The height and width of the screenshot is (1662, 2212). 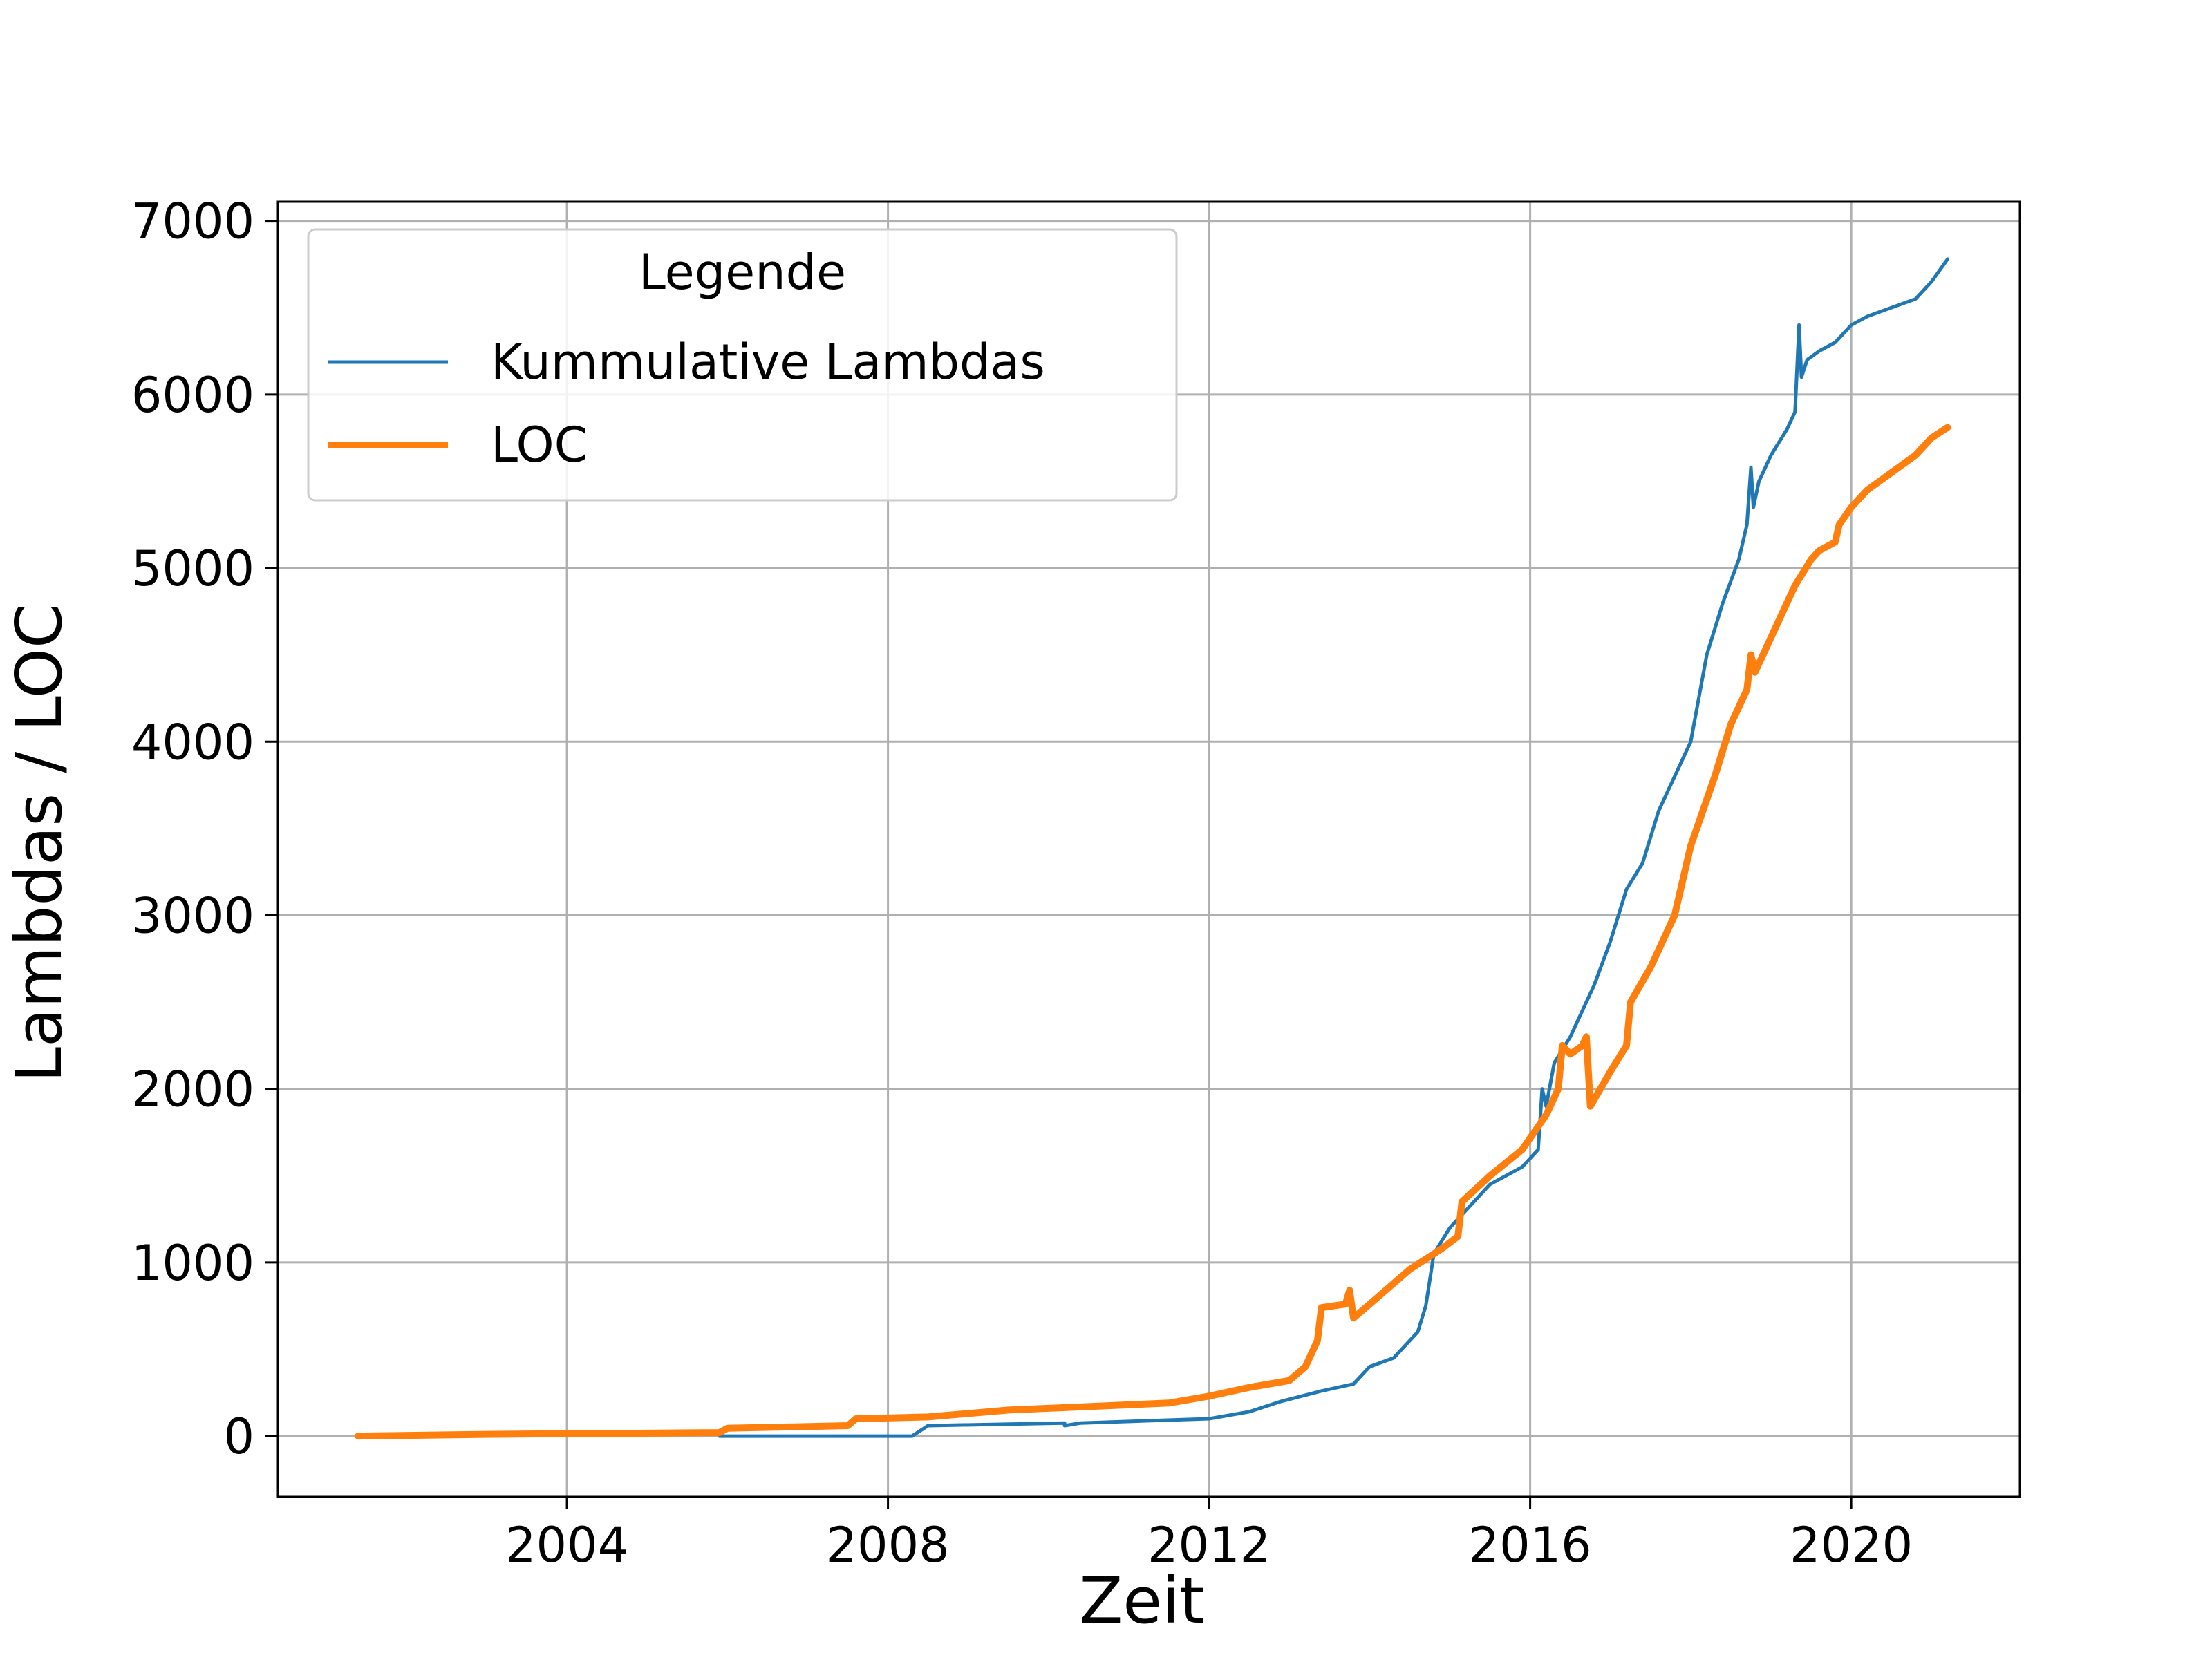 I want to click on x-tick-label: 2012, so click(x=1209, y=1545).